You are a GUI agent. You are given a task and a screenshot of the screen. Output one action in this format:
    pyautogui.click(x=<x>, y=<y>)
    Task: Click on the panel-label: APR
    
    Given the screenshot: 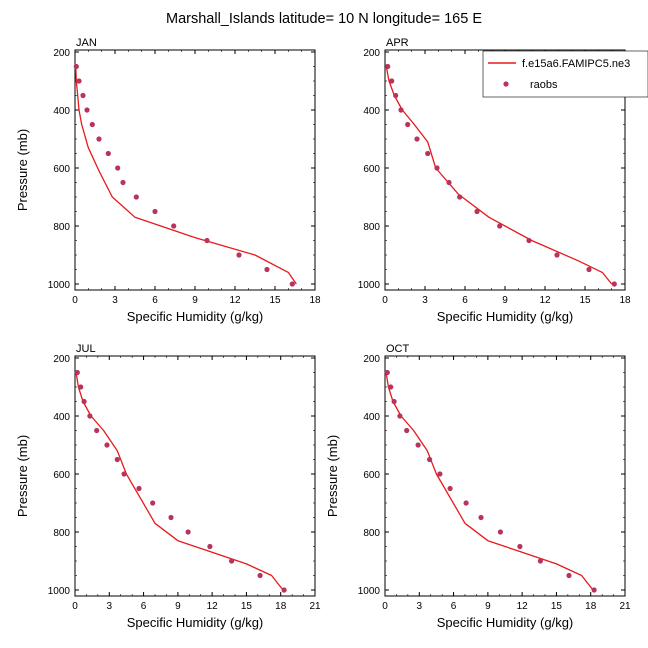 What is the action you would take?
    pyautogui.click(x=397, y=43)
    